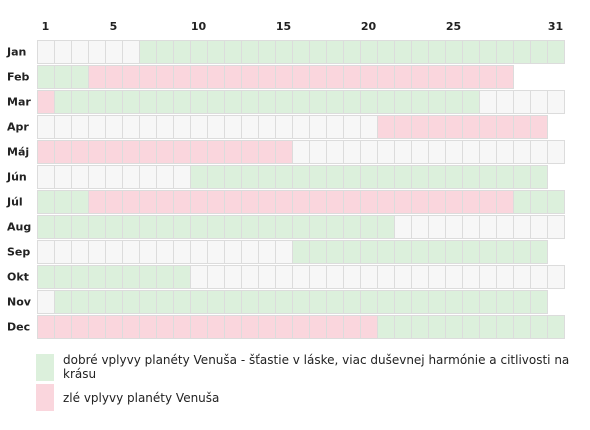  Describe the element at coordinates (18, 77) in the screenshot. I see `month-label: Feb` at that location.